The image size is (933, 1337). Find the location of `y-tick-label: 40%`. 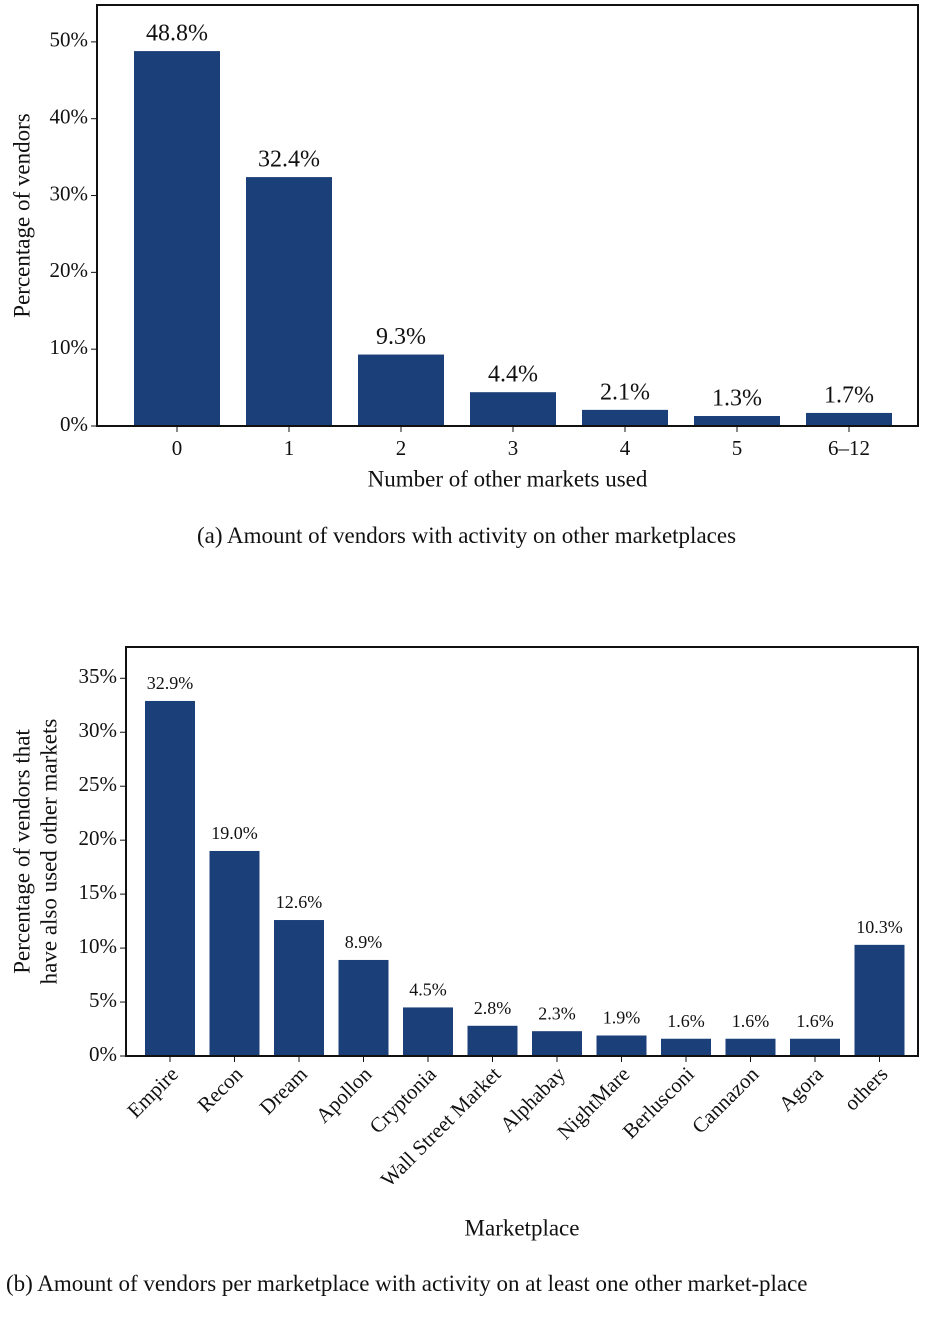

y-tick-label: 40% is located at coordinates (69, 117).